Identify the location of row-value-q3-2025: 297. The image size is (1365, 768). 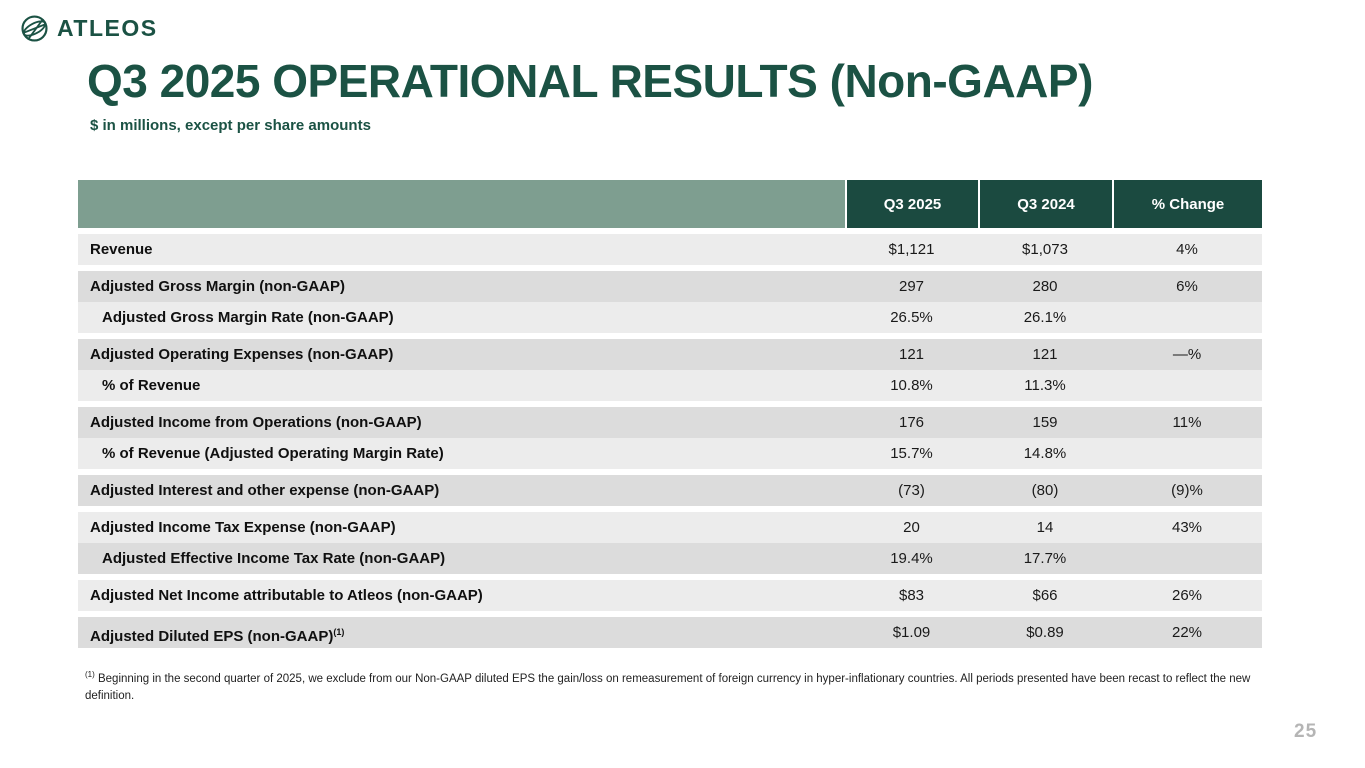
(911, 286).